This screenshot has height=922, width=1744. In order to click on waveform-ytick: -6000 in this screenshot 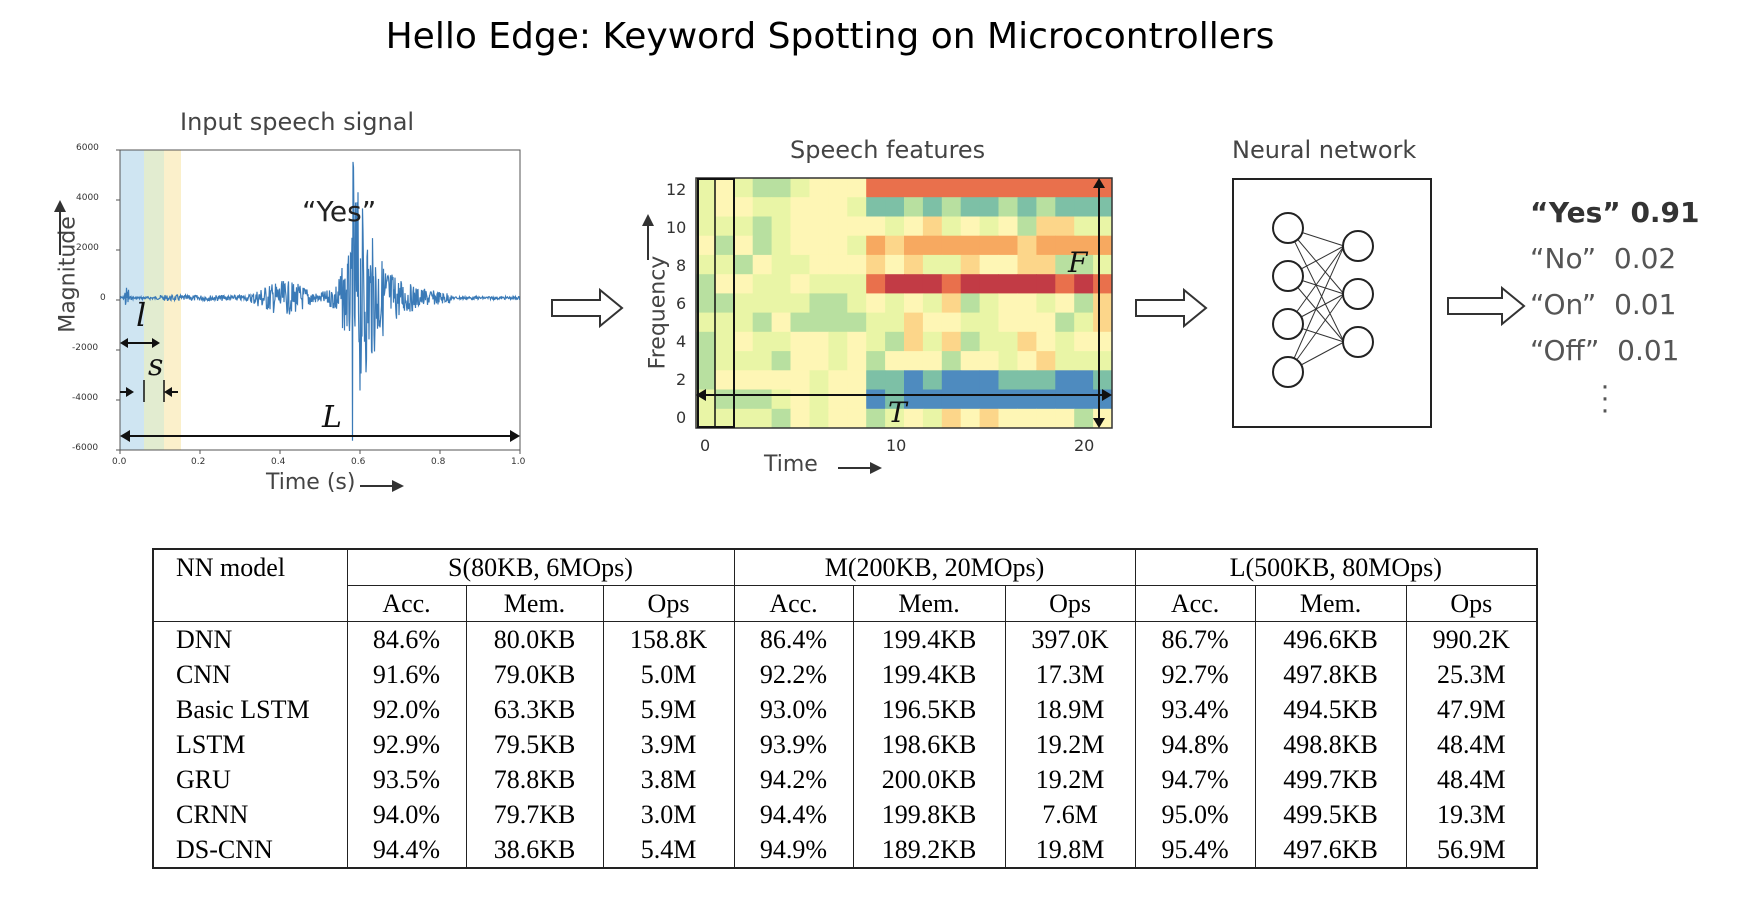, I will do `click(85, 448)`.